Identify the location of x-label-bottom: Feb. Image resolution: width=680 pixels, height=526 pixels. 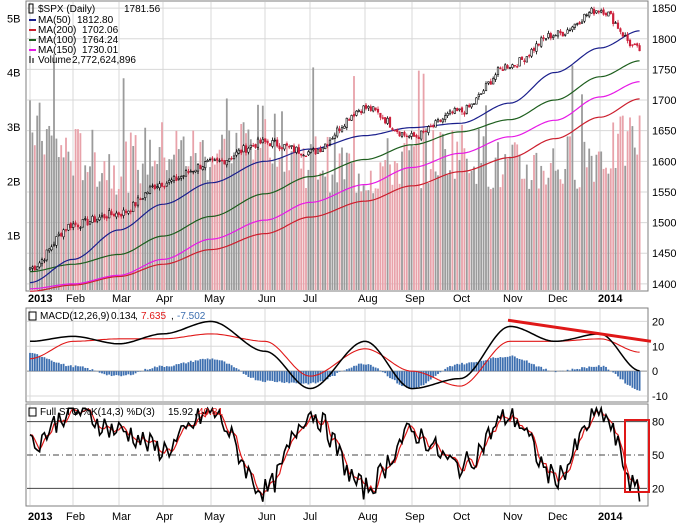
(75, 517).